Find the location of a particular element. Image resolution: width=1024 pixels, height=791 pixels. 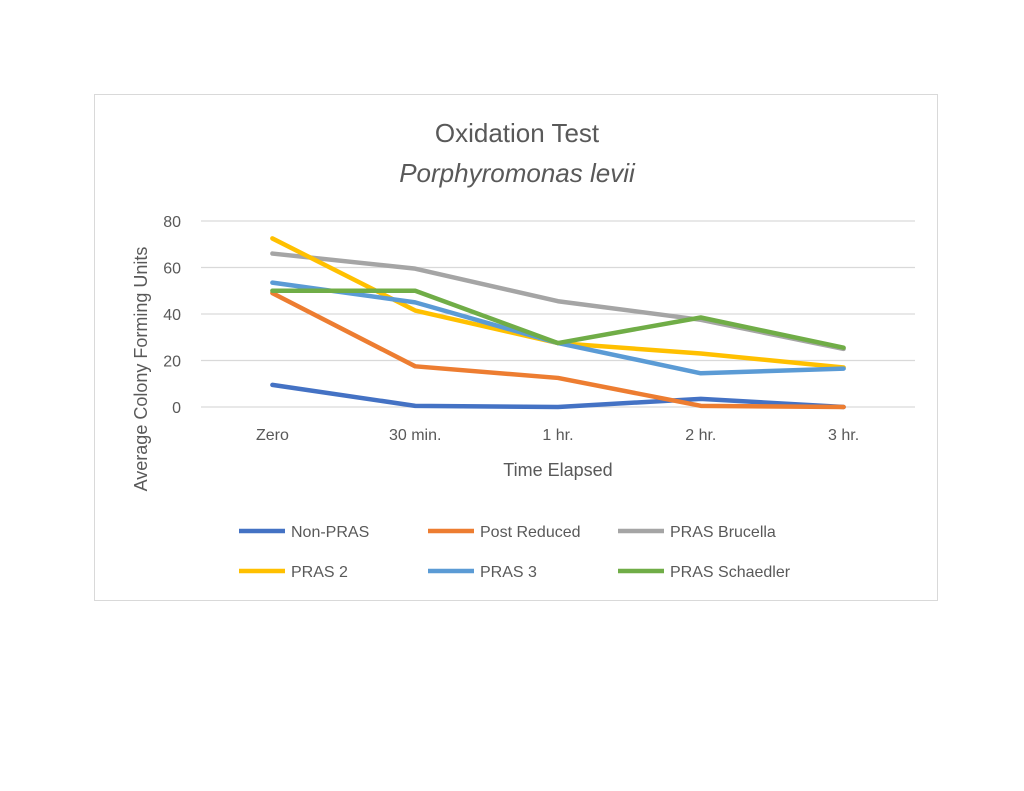

y-tick-label: 20 is located at coordinates (172, 362).